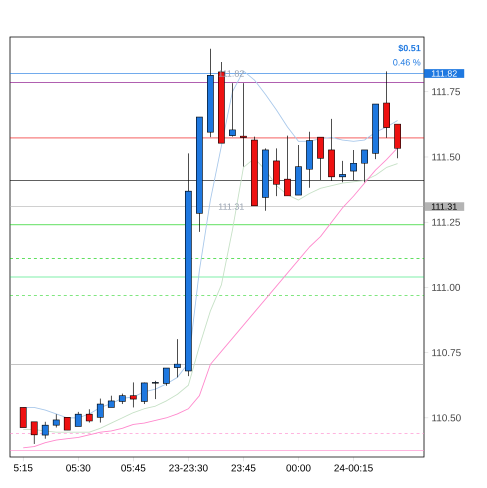 The height and width of the screenshot is (488, 487). What do you see at coordinates (133, 468) in the screenshot?
I see `x-tick-label: 05:45` at bounding box center [133, 468].